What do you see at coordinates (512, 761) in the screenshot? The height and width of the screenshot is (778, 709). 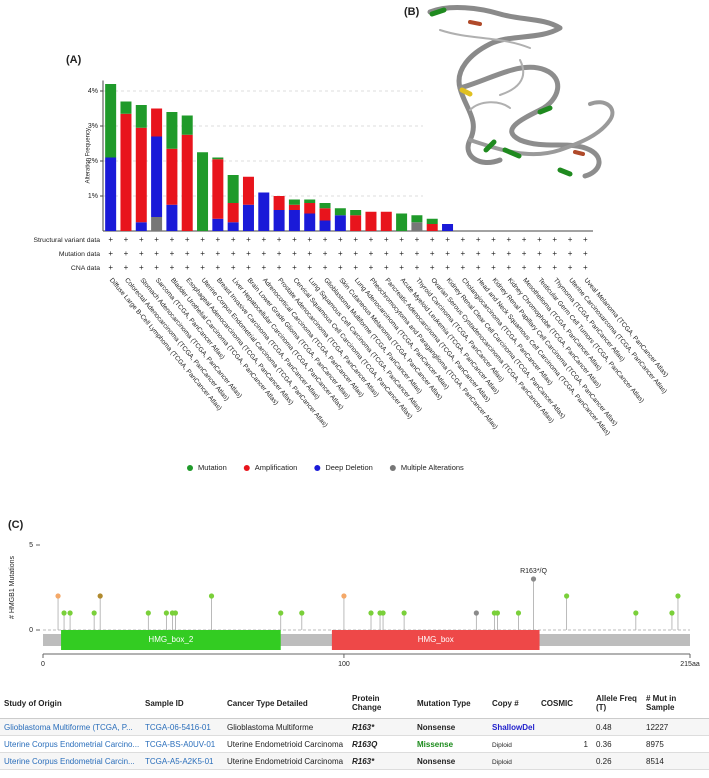 I see `table-cell: Diploid` at bounding box center [512, 761].